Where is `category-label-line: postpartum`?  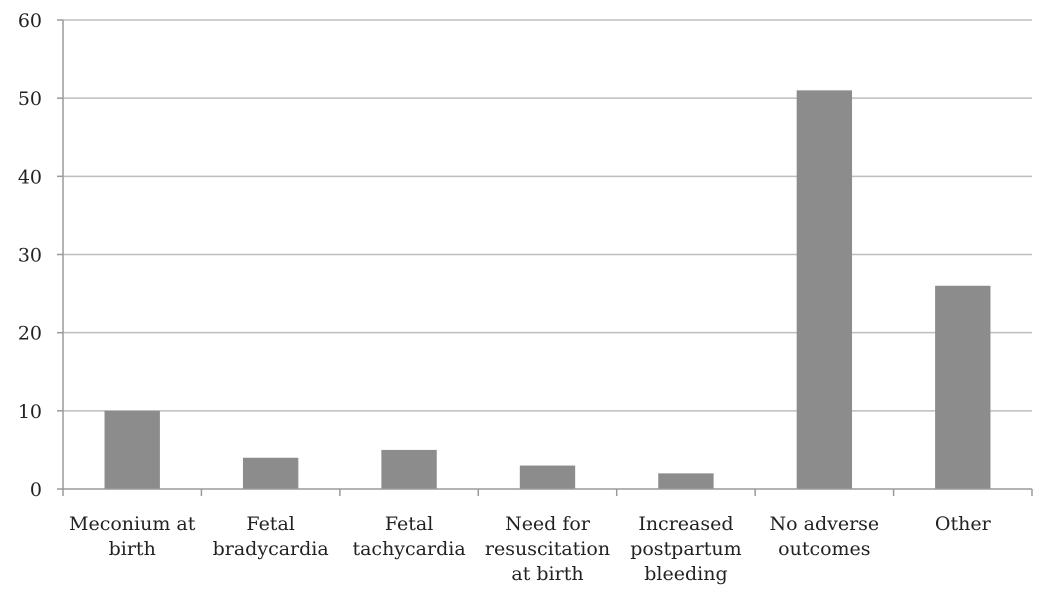 category-label-line: postpartum is located at coordinates (685, 549).